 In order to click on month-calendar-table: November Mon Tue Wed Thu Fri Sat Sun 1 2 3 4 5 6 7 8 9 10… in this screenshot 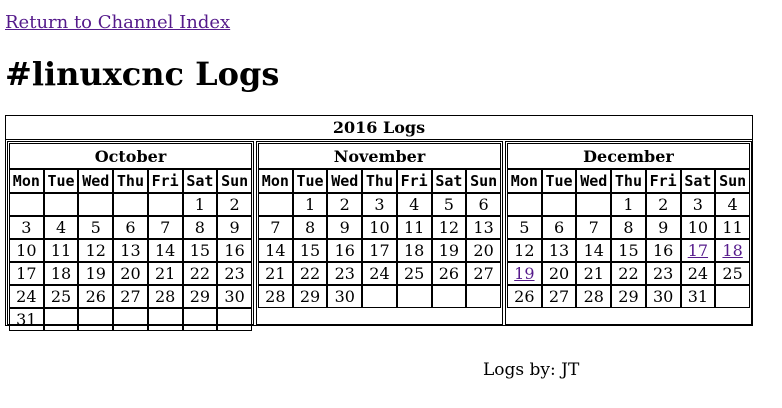, I will do `click(379, 225)`.